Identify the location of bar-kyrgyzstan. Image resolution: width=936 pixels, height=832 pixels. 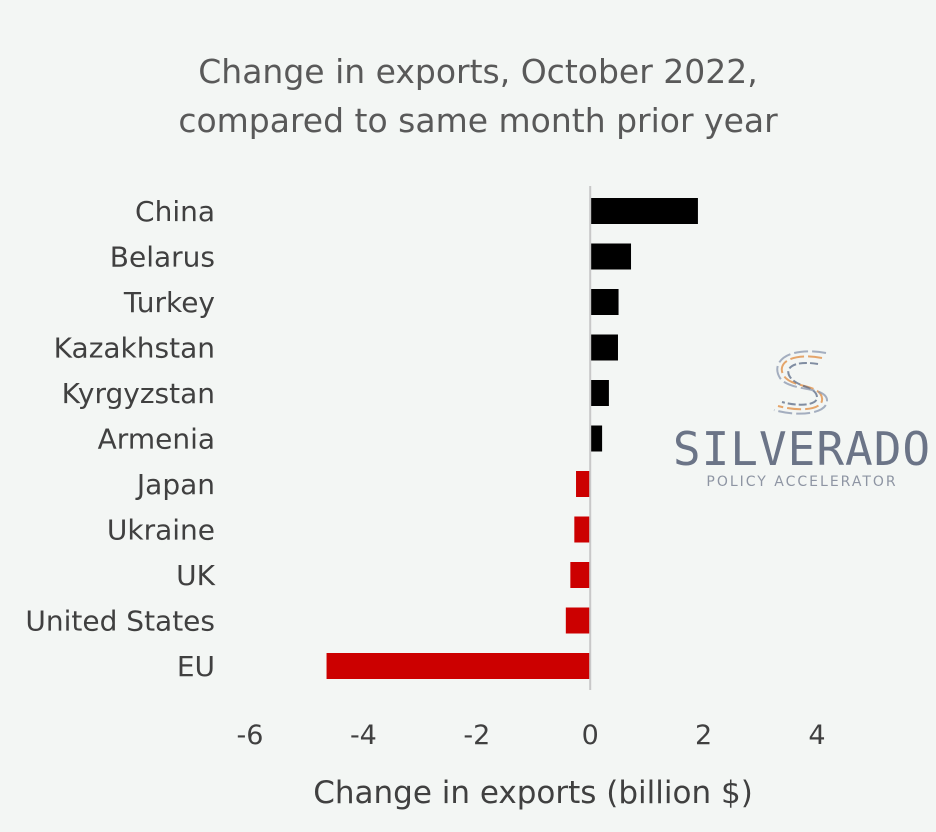
(599, 393).